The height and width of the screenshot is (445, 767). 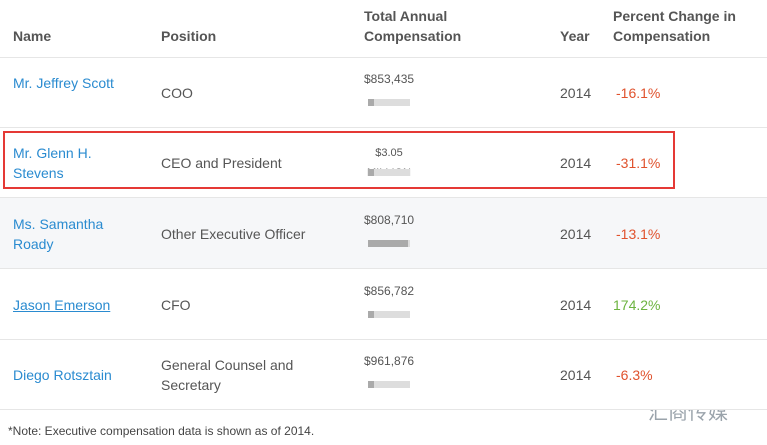 I want to click on position: CFO, so click(x=176, y=304).